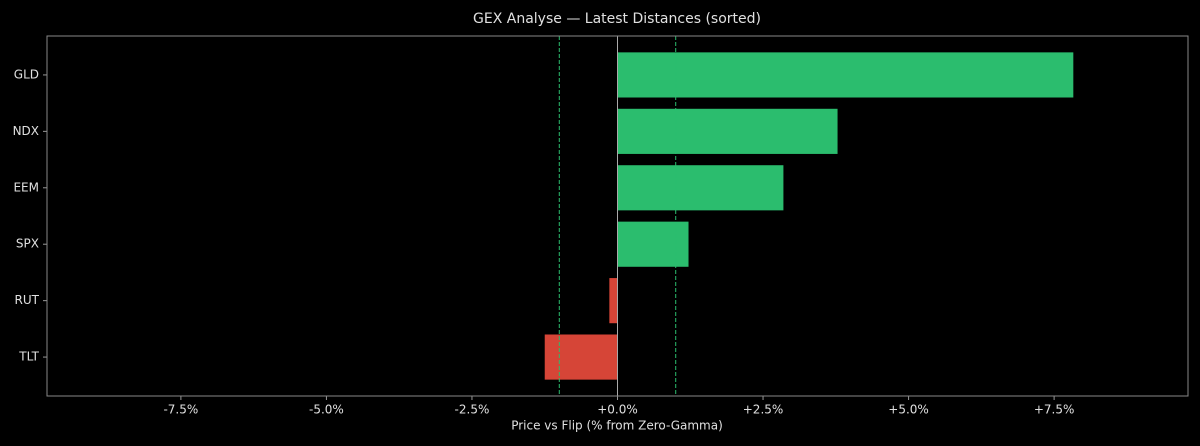  Describe the element at coordinates (617, 426) in the screenshot. I see `x-axis-label: Price vs Flip (% from Zero-Gamma)` at that location.